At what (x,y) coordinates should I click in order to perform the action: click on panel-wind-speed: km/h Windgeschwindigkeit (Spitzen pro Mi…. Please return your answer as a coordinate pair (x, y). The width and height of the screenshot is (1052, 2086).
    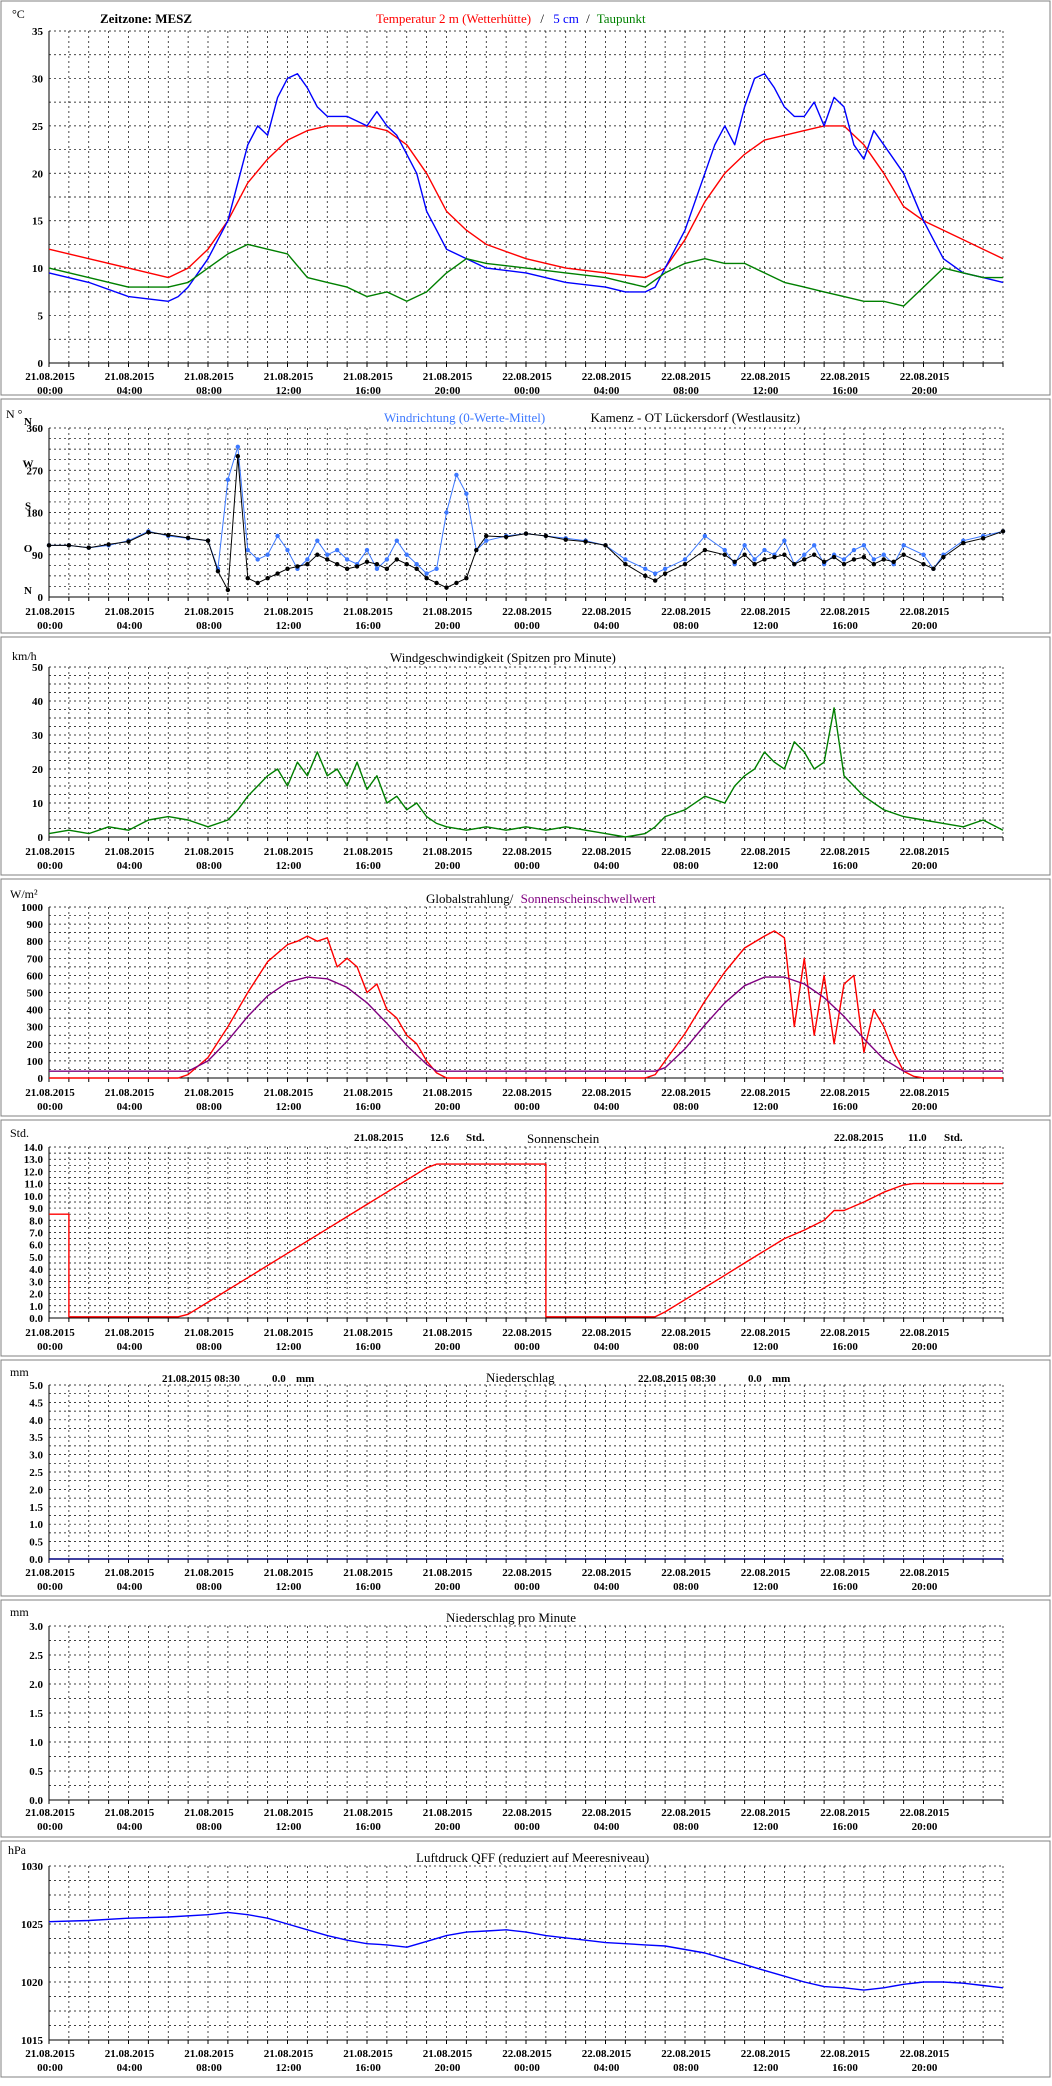
    Looking at the image, I should click on (525, 756).